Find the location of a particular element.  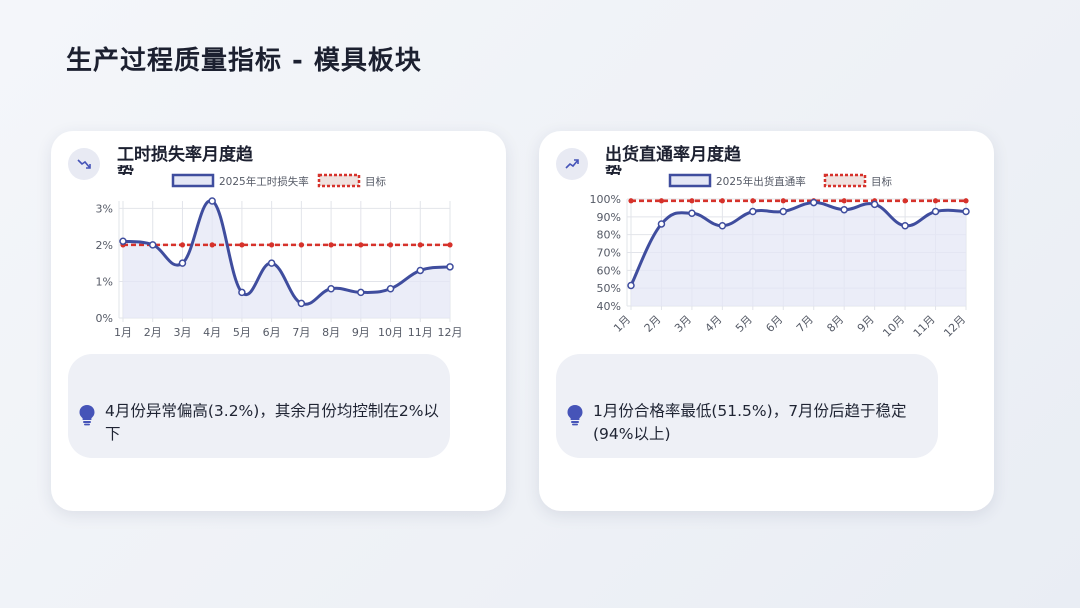

y-tick-label: 40% is located at coordinates (609, 306).